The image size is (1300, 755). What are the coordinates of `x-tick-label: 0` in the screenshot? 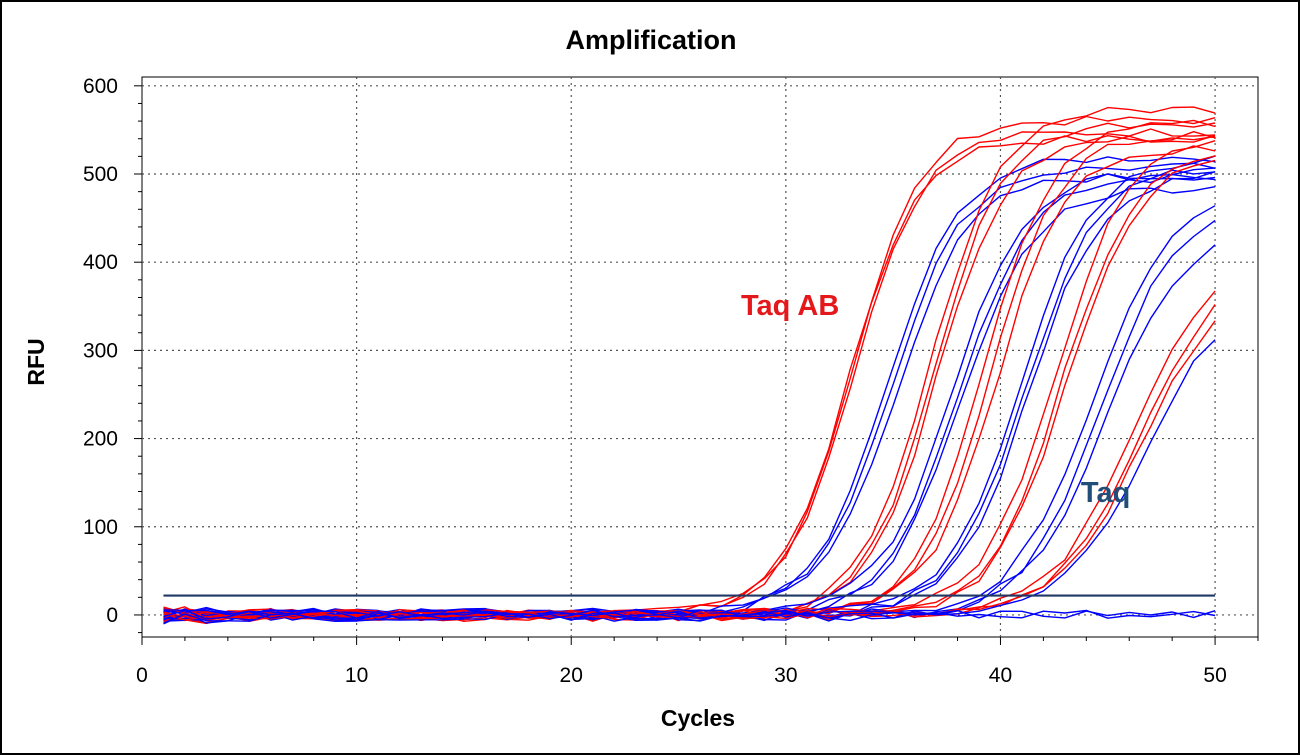 It's located at (142, 675).